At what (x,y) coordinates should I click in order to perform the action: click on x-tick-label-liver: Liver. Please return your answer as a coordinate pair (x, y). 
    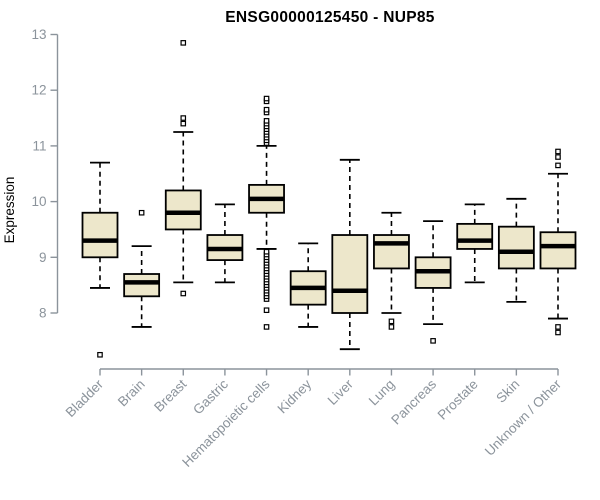
    Looking at the image, I should click on (341, 392).